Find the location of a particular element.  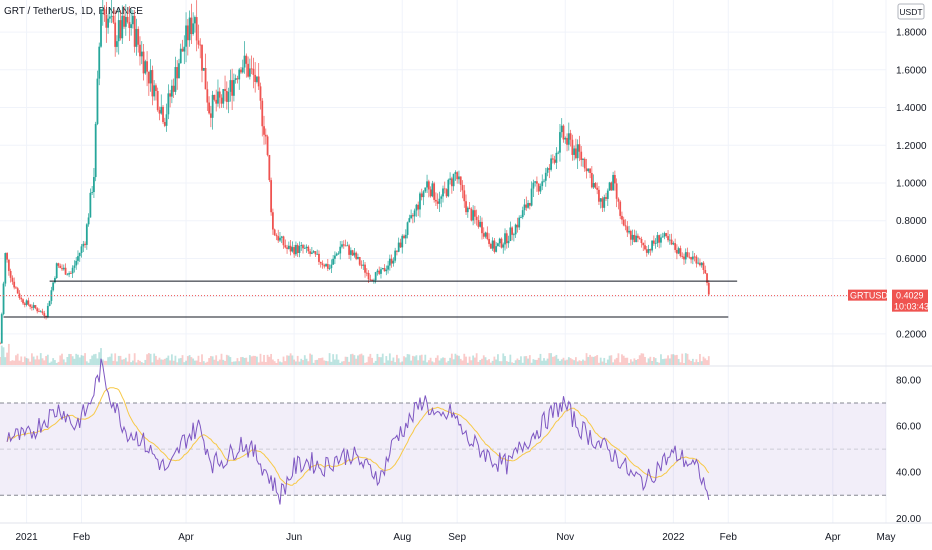

support-lines is located at coordinates (370, 299).